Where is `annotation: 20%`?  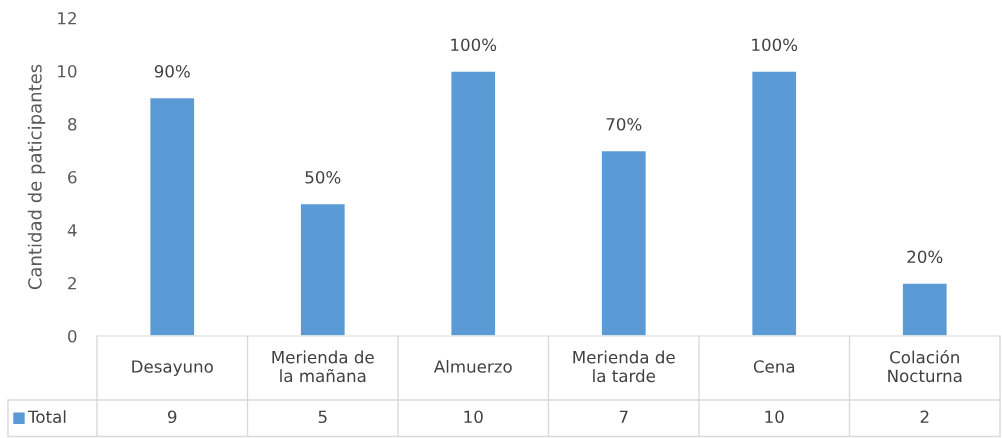
annotation: 20% is located at coordinates (925, 257).